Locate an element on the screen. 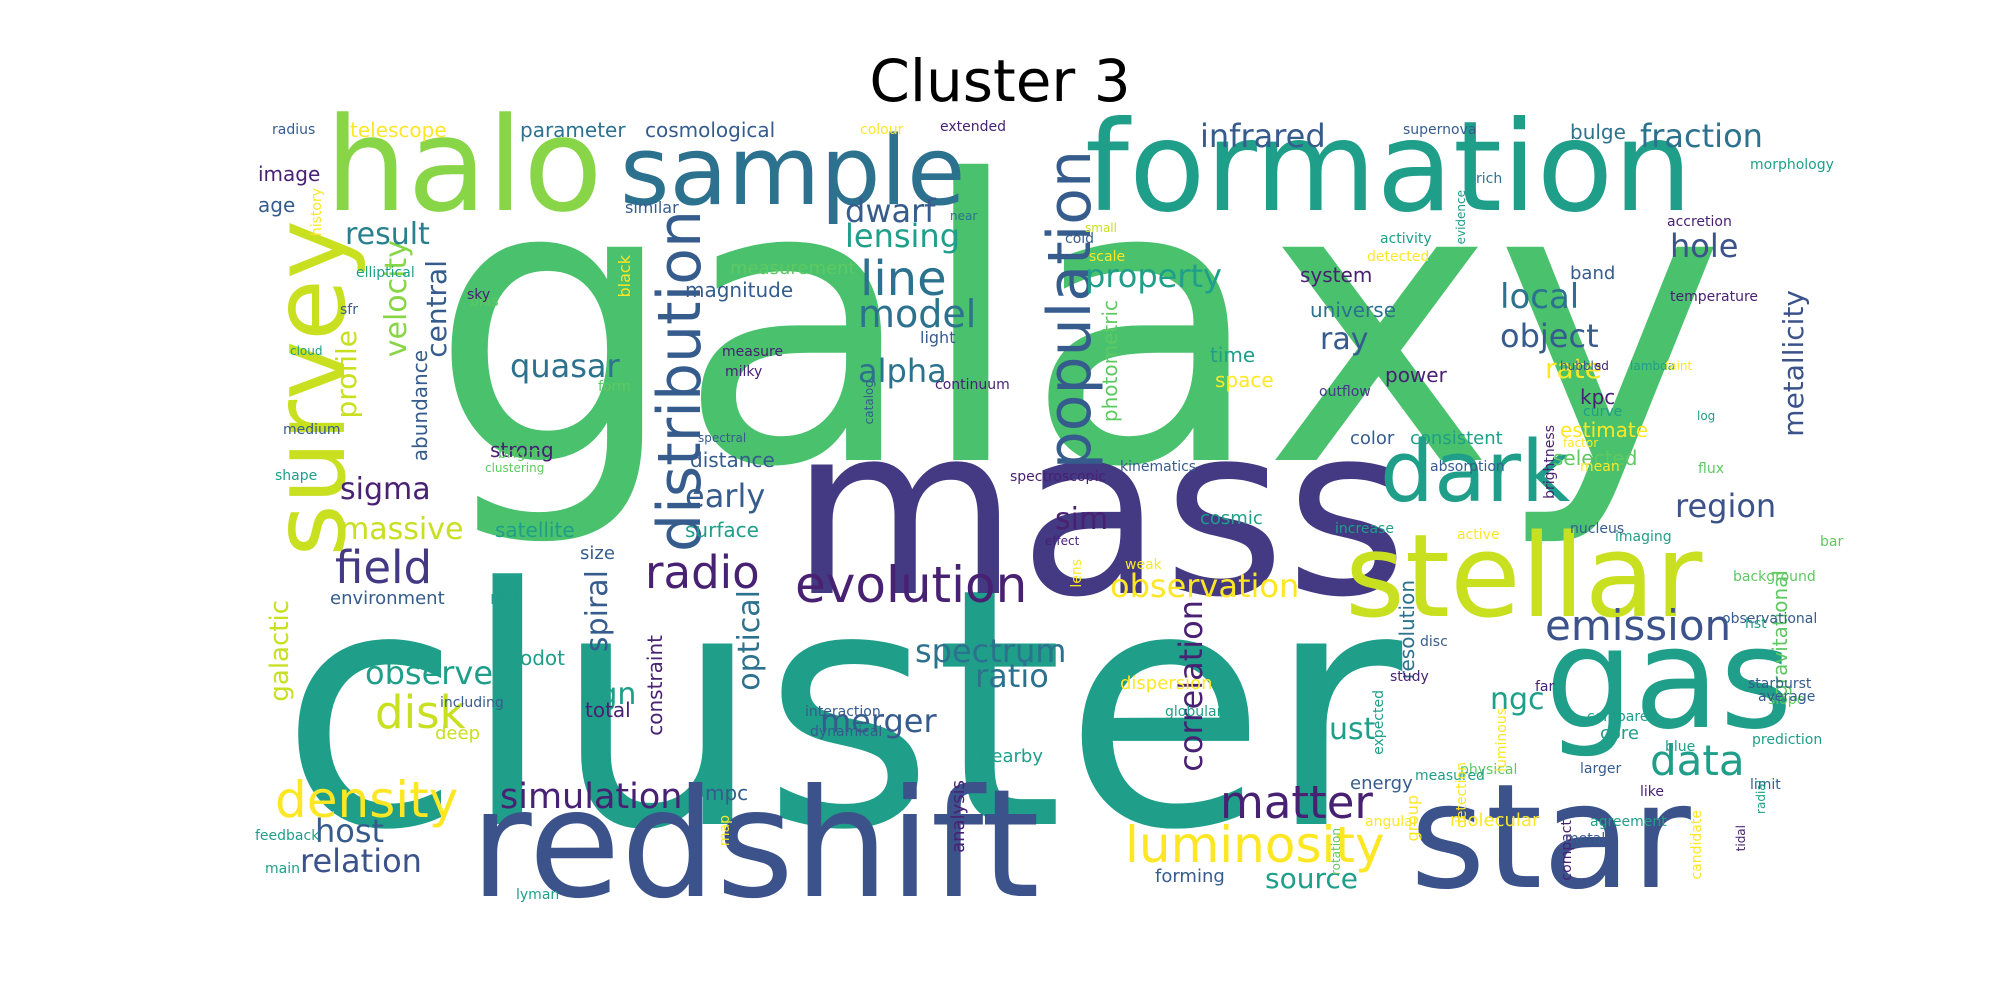 This screenshot has width=2000, height=1000. word-activity: activity is located at coordinates (1406, 239).